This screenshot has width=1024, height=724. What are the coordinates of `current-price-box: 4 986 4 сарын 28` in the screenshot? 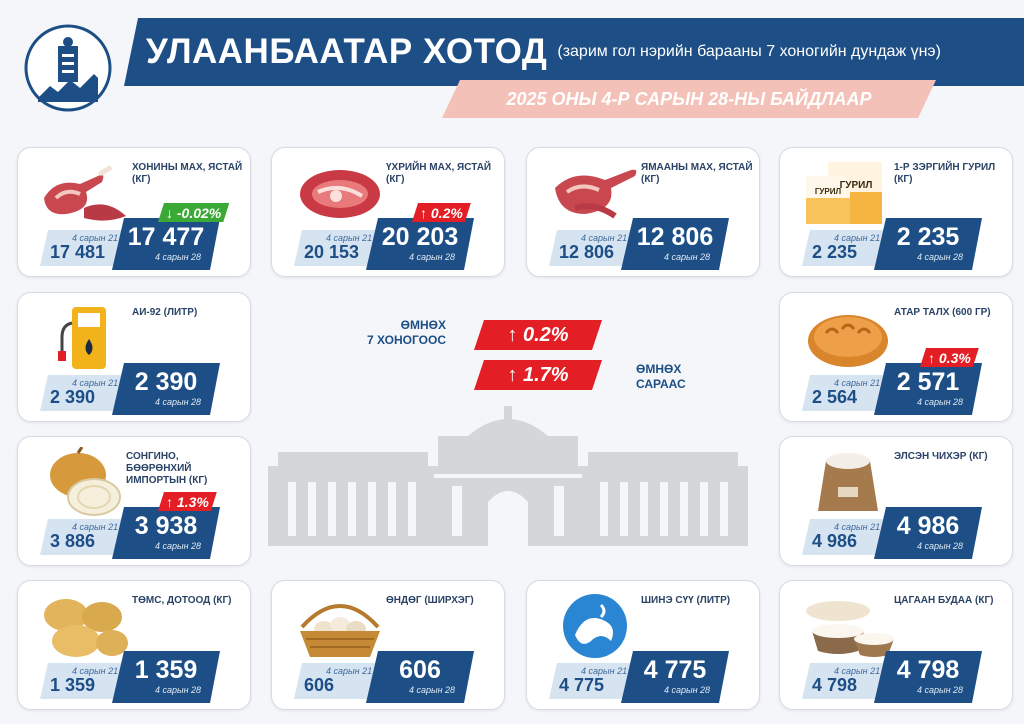 It's located at (928, 533).